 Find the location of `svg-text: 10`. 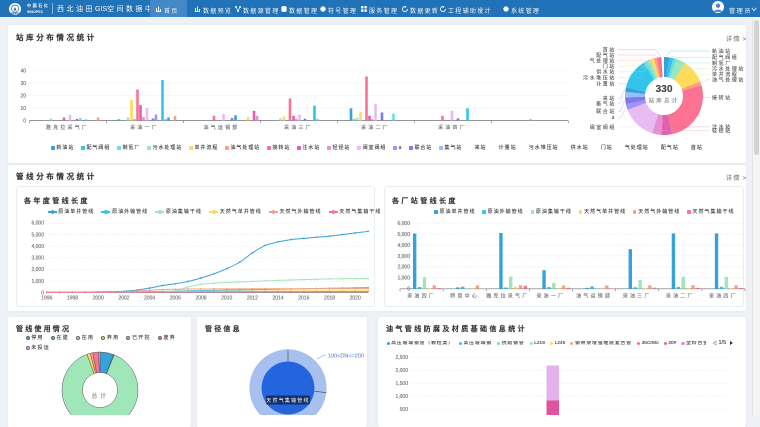

svg-text: 10 is located at coordinates (23, 109).